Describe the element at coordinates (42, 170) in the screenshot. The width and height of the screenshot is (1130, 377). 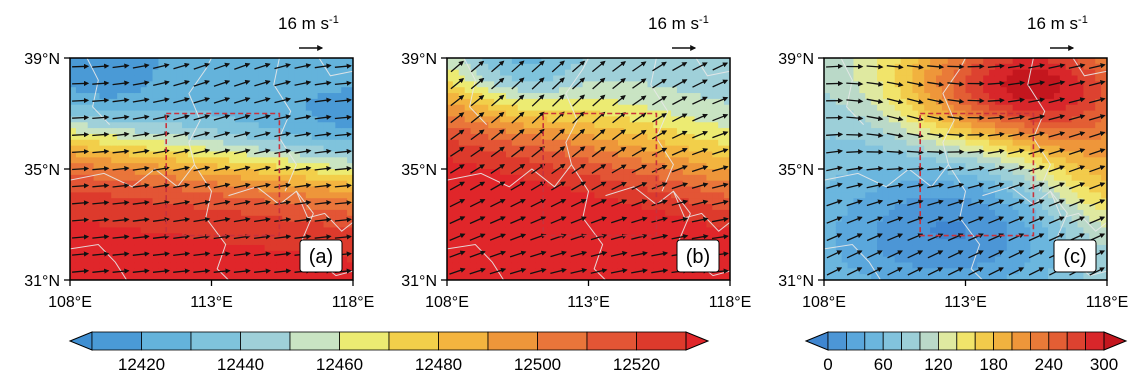
I see `lat-tick-label: 35°N` at that location.